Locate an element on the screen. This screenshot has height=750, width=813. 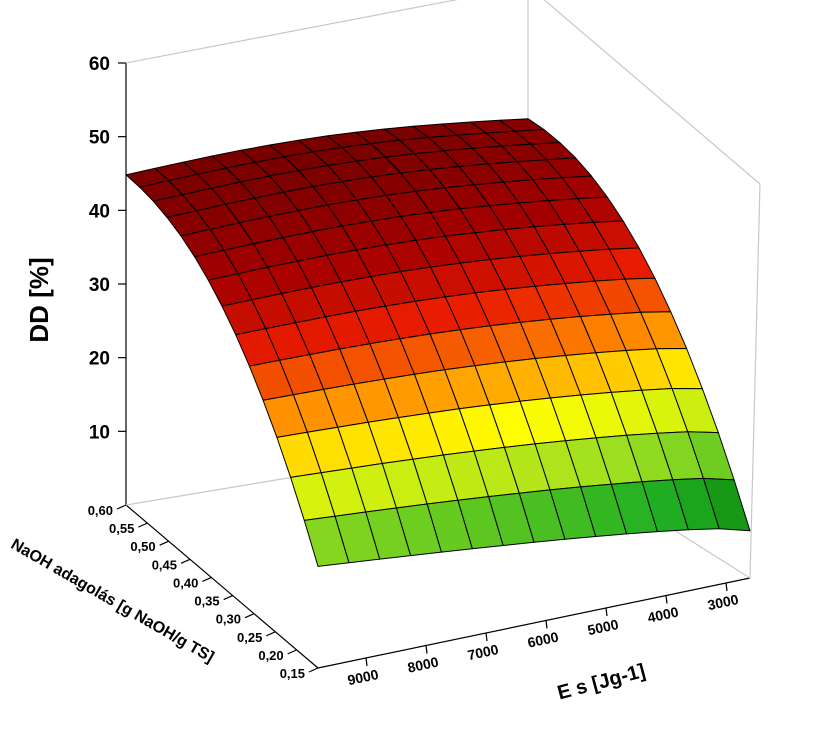
naoh-tick-label: 0,25 is located at coordinates (249, 637).